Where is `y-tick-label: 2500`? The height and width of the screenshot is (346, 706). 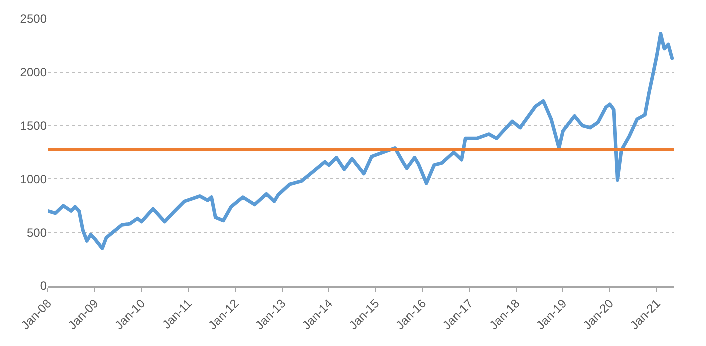 y-tick-label: 2500 is located at coordinates (34, 19).